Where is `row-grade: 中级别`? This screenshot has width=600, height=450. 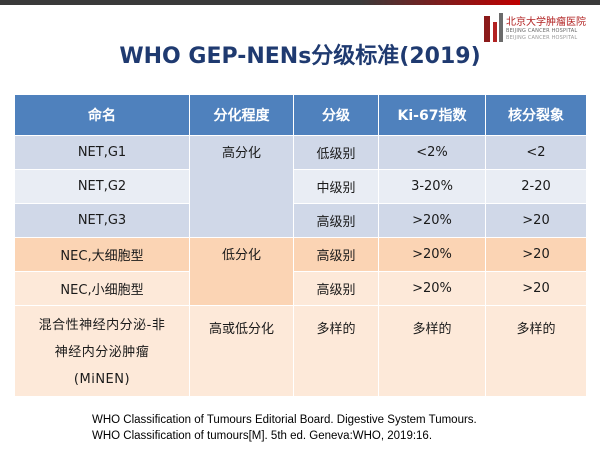
row-grade: 中级别 is located at coordinates (336, 186).